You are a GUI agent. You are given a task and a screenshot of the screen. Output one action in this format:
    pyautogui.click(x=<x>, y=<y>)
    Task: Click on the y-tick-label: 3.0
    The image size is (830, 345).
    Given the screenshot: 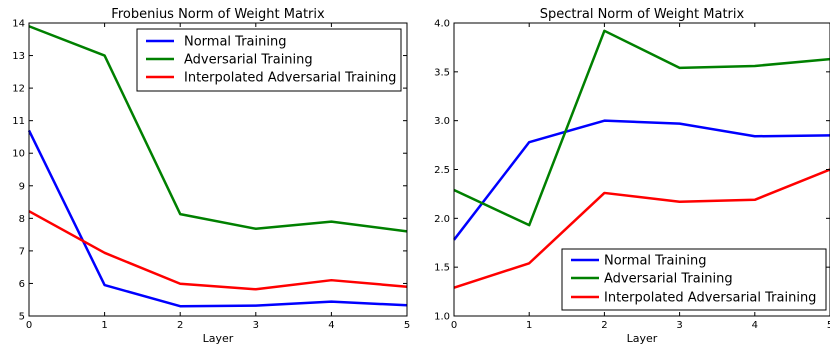 What is the action you would take?
    pyautogui.click(x=442, y=121)
    